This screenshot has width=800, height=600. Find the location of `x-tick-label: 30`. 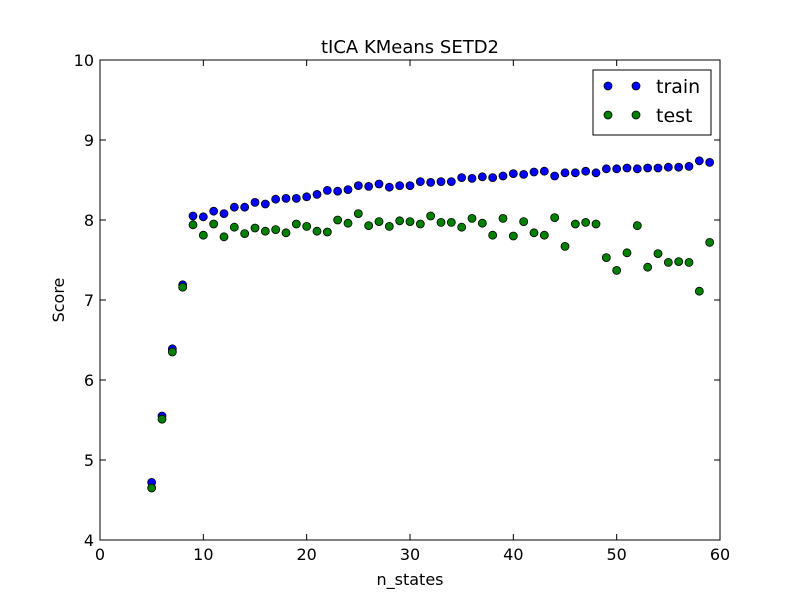

x-tick-label: 30 is located at coordinates (410, 554).